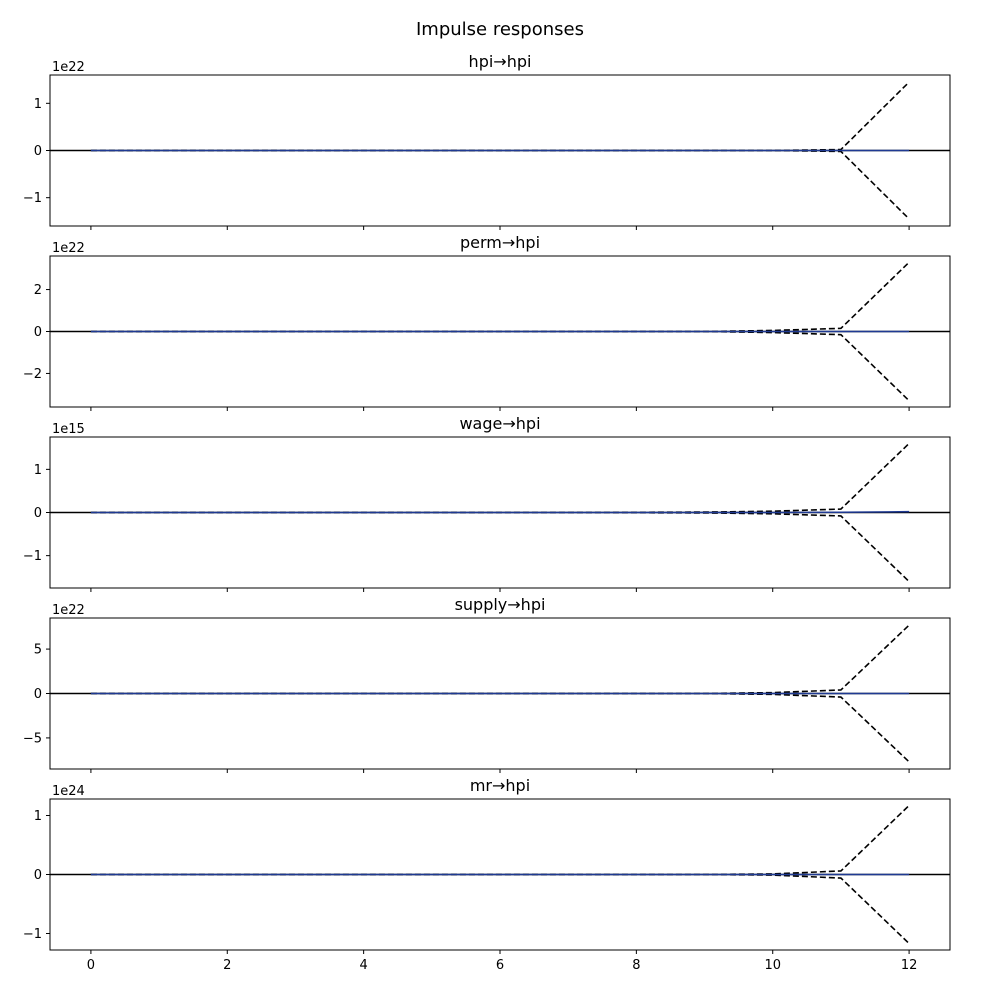  I want to click on subplot-title: wage→hpi, so click(499, 423).